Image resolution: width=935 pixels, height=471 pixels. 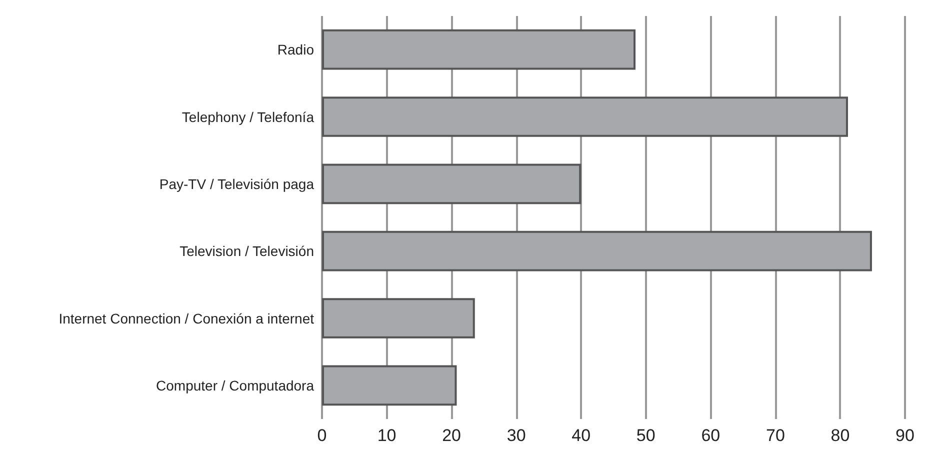 What do you see at coordinates (840, 435) in the screenshot?
I see `x-tick-label: 80` at bounding box center [840, 435].